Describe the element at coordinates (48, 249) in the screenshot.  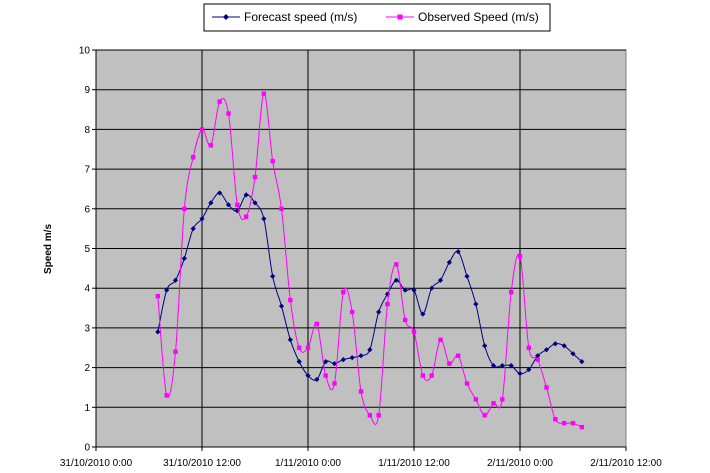
I see `y-axis-label: Speed m/s` at that location.